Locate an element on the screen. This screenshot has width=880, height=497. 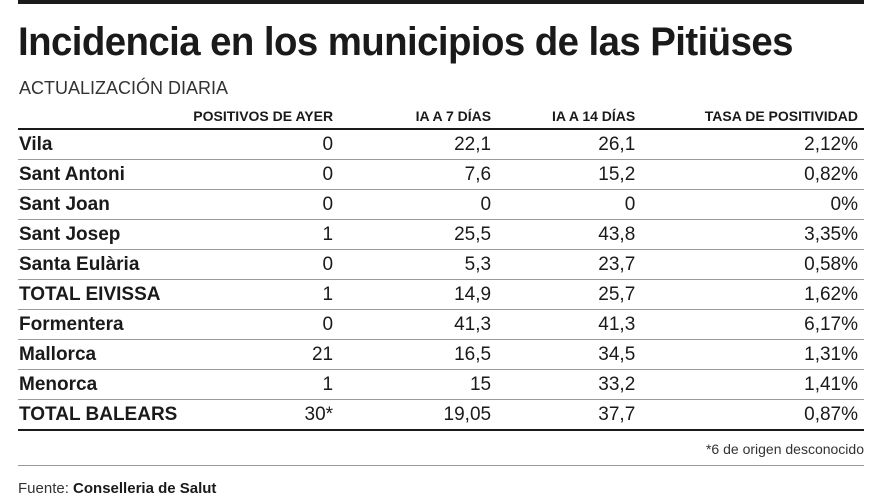
positivity-cell: 0,82% is located at coordinates (752, 174).